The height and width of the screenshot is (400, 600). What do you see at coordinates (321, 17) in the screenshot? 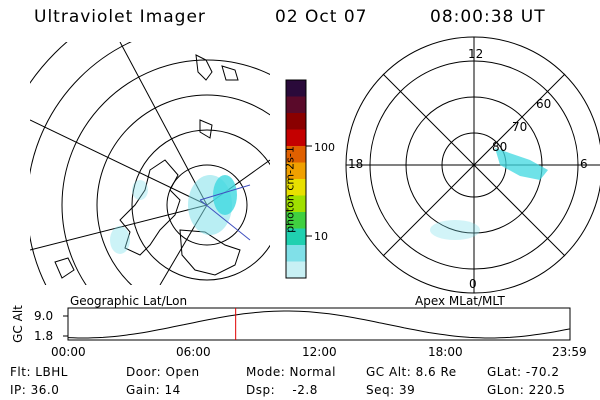
I see `date-label: 02 Oct 07` at bounding box center [321, 17].